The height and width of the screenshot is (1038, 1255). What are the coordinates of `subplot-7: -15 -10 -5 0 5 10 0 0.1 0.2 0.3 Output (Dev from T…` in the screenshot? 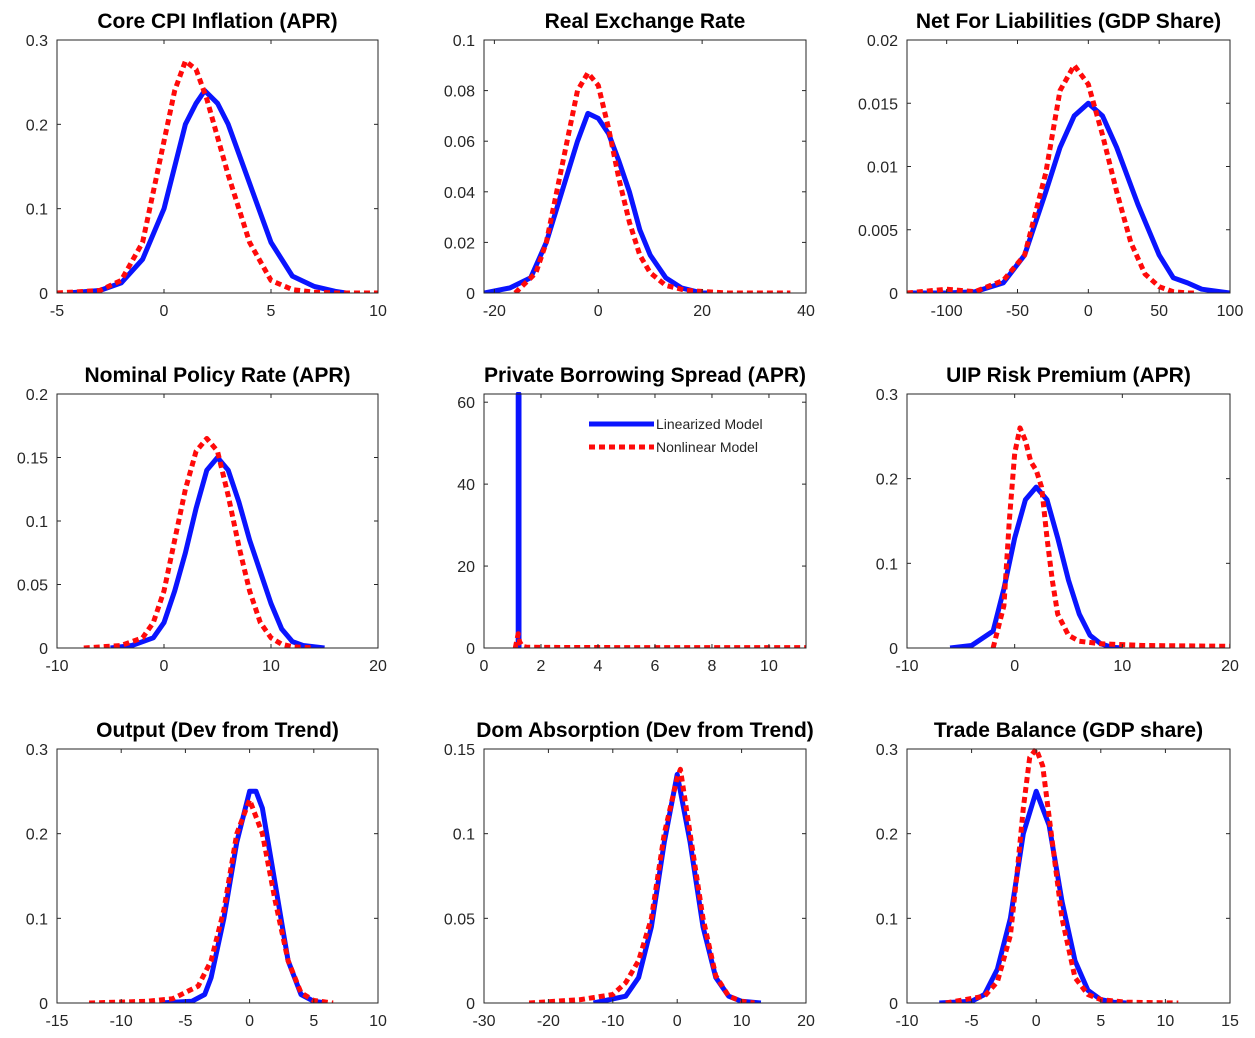 It's located at (206, 874).